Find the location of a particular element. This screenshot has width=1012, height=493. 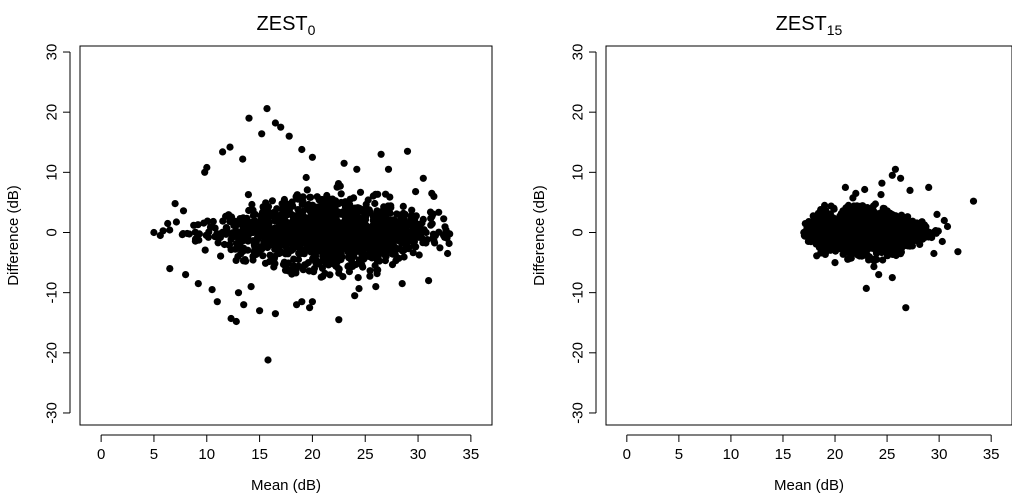

chart1-x-tick-label: 10 is located at coordinates (731, 454).